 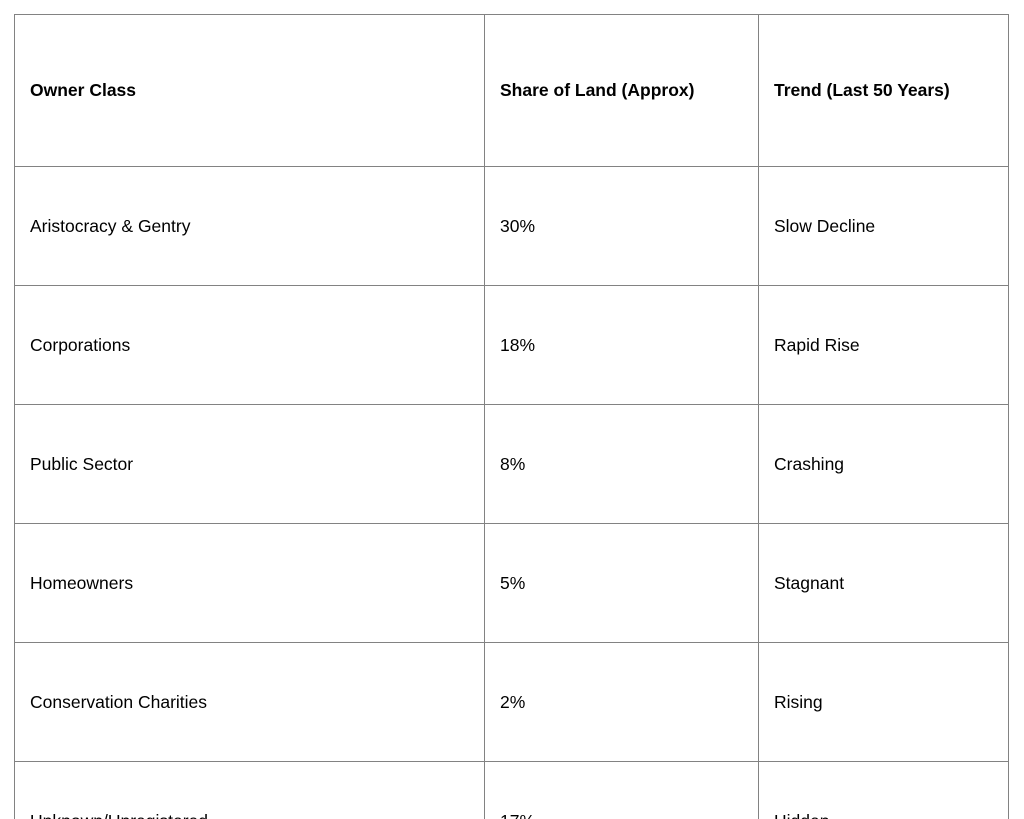 What do you see at coordinates (883, 464) in the screenshot?
I see `table-cell-trend: Crashing` at bounding box center [883, 464].